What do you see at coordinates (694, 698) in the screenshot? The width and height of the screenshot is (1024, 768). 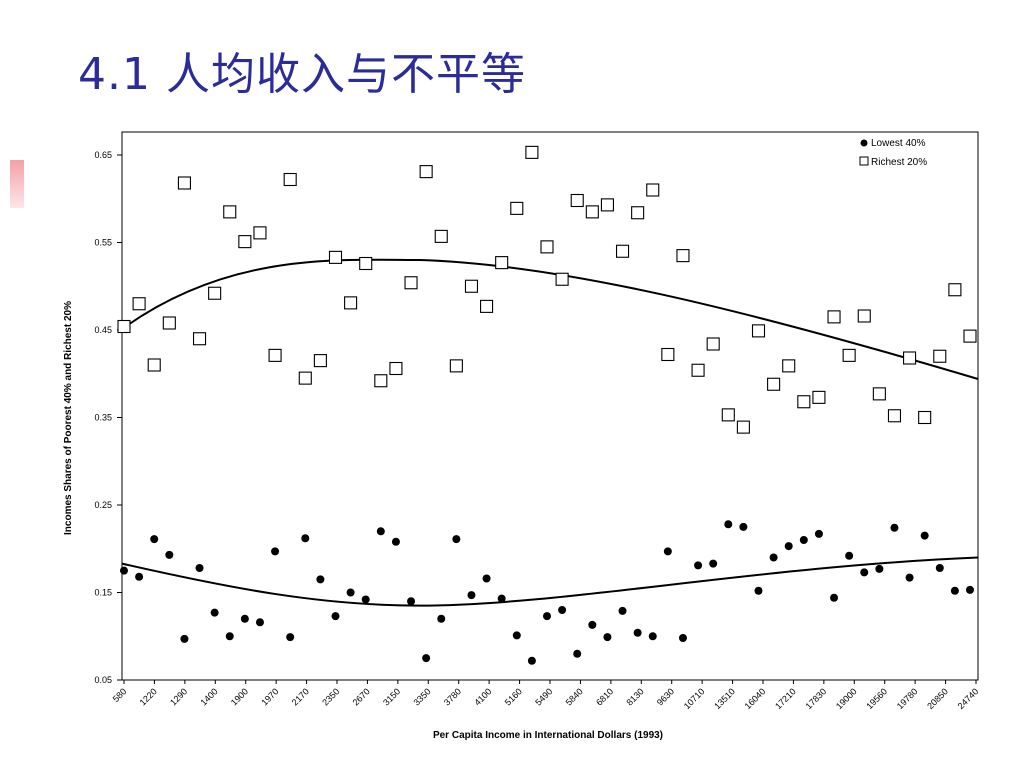 I see `x-tick-label: 10710` at bounding box center [694, 698].